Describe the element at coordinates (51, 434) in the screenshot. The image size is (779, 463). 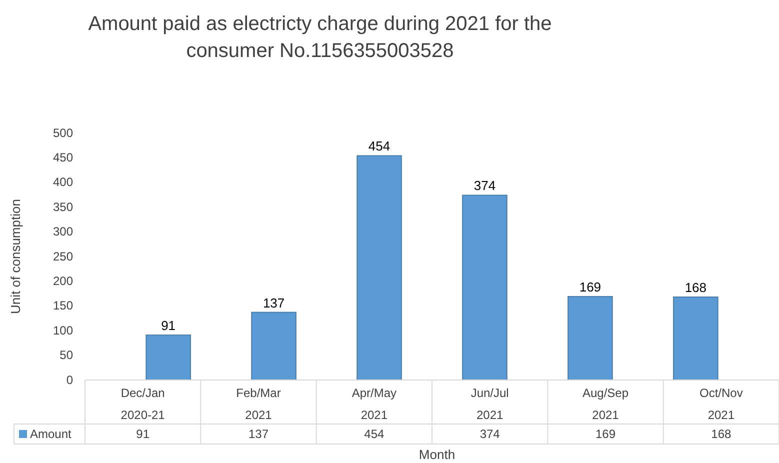
I see `legend-label: Amount` at that location.